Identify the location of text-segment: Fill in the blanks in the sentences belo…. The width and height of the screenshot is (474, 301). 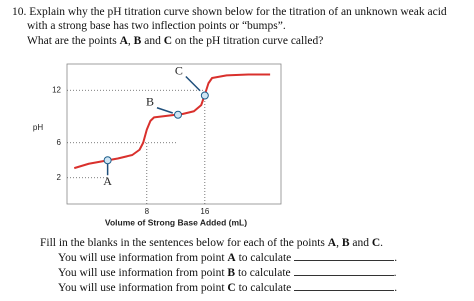
(184, 243).